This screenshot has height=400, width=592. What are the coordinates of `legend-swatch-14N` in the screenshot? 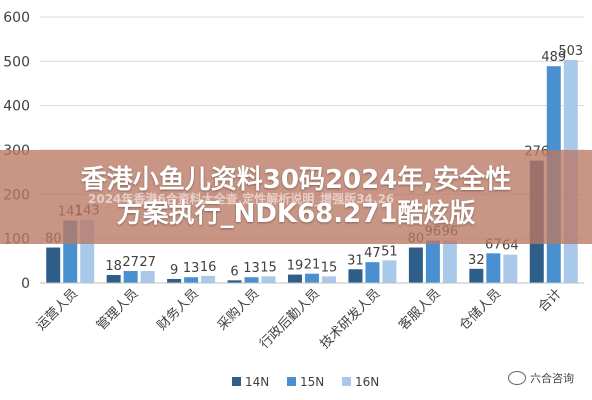 It's located at (236, 381).